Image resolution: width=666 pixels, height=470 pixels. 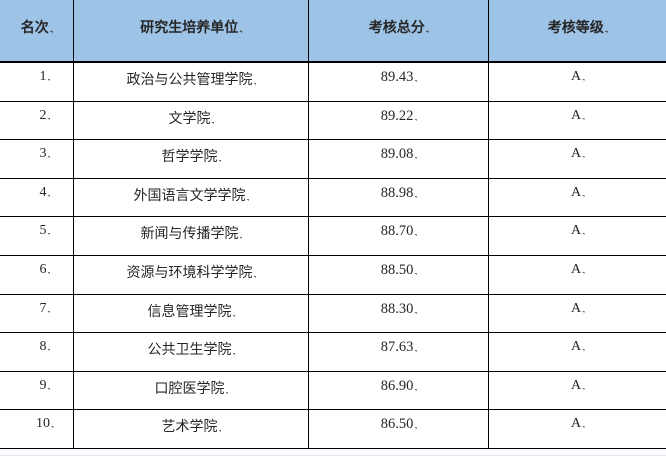 I want to click on unit-value: 艺术学院, so click(x=189, y=428).